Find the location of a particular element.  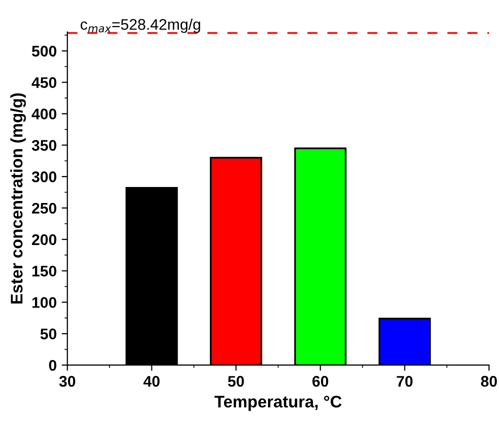

y-axis-title: Ester concentration (mg/g) is located at coordinates (18, 198).